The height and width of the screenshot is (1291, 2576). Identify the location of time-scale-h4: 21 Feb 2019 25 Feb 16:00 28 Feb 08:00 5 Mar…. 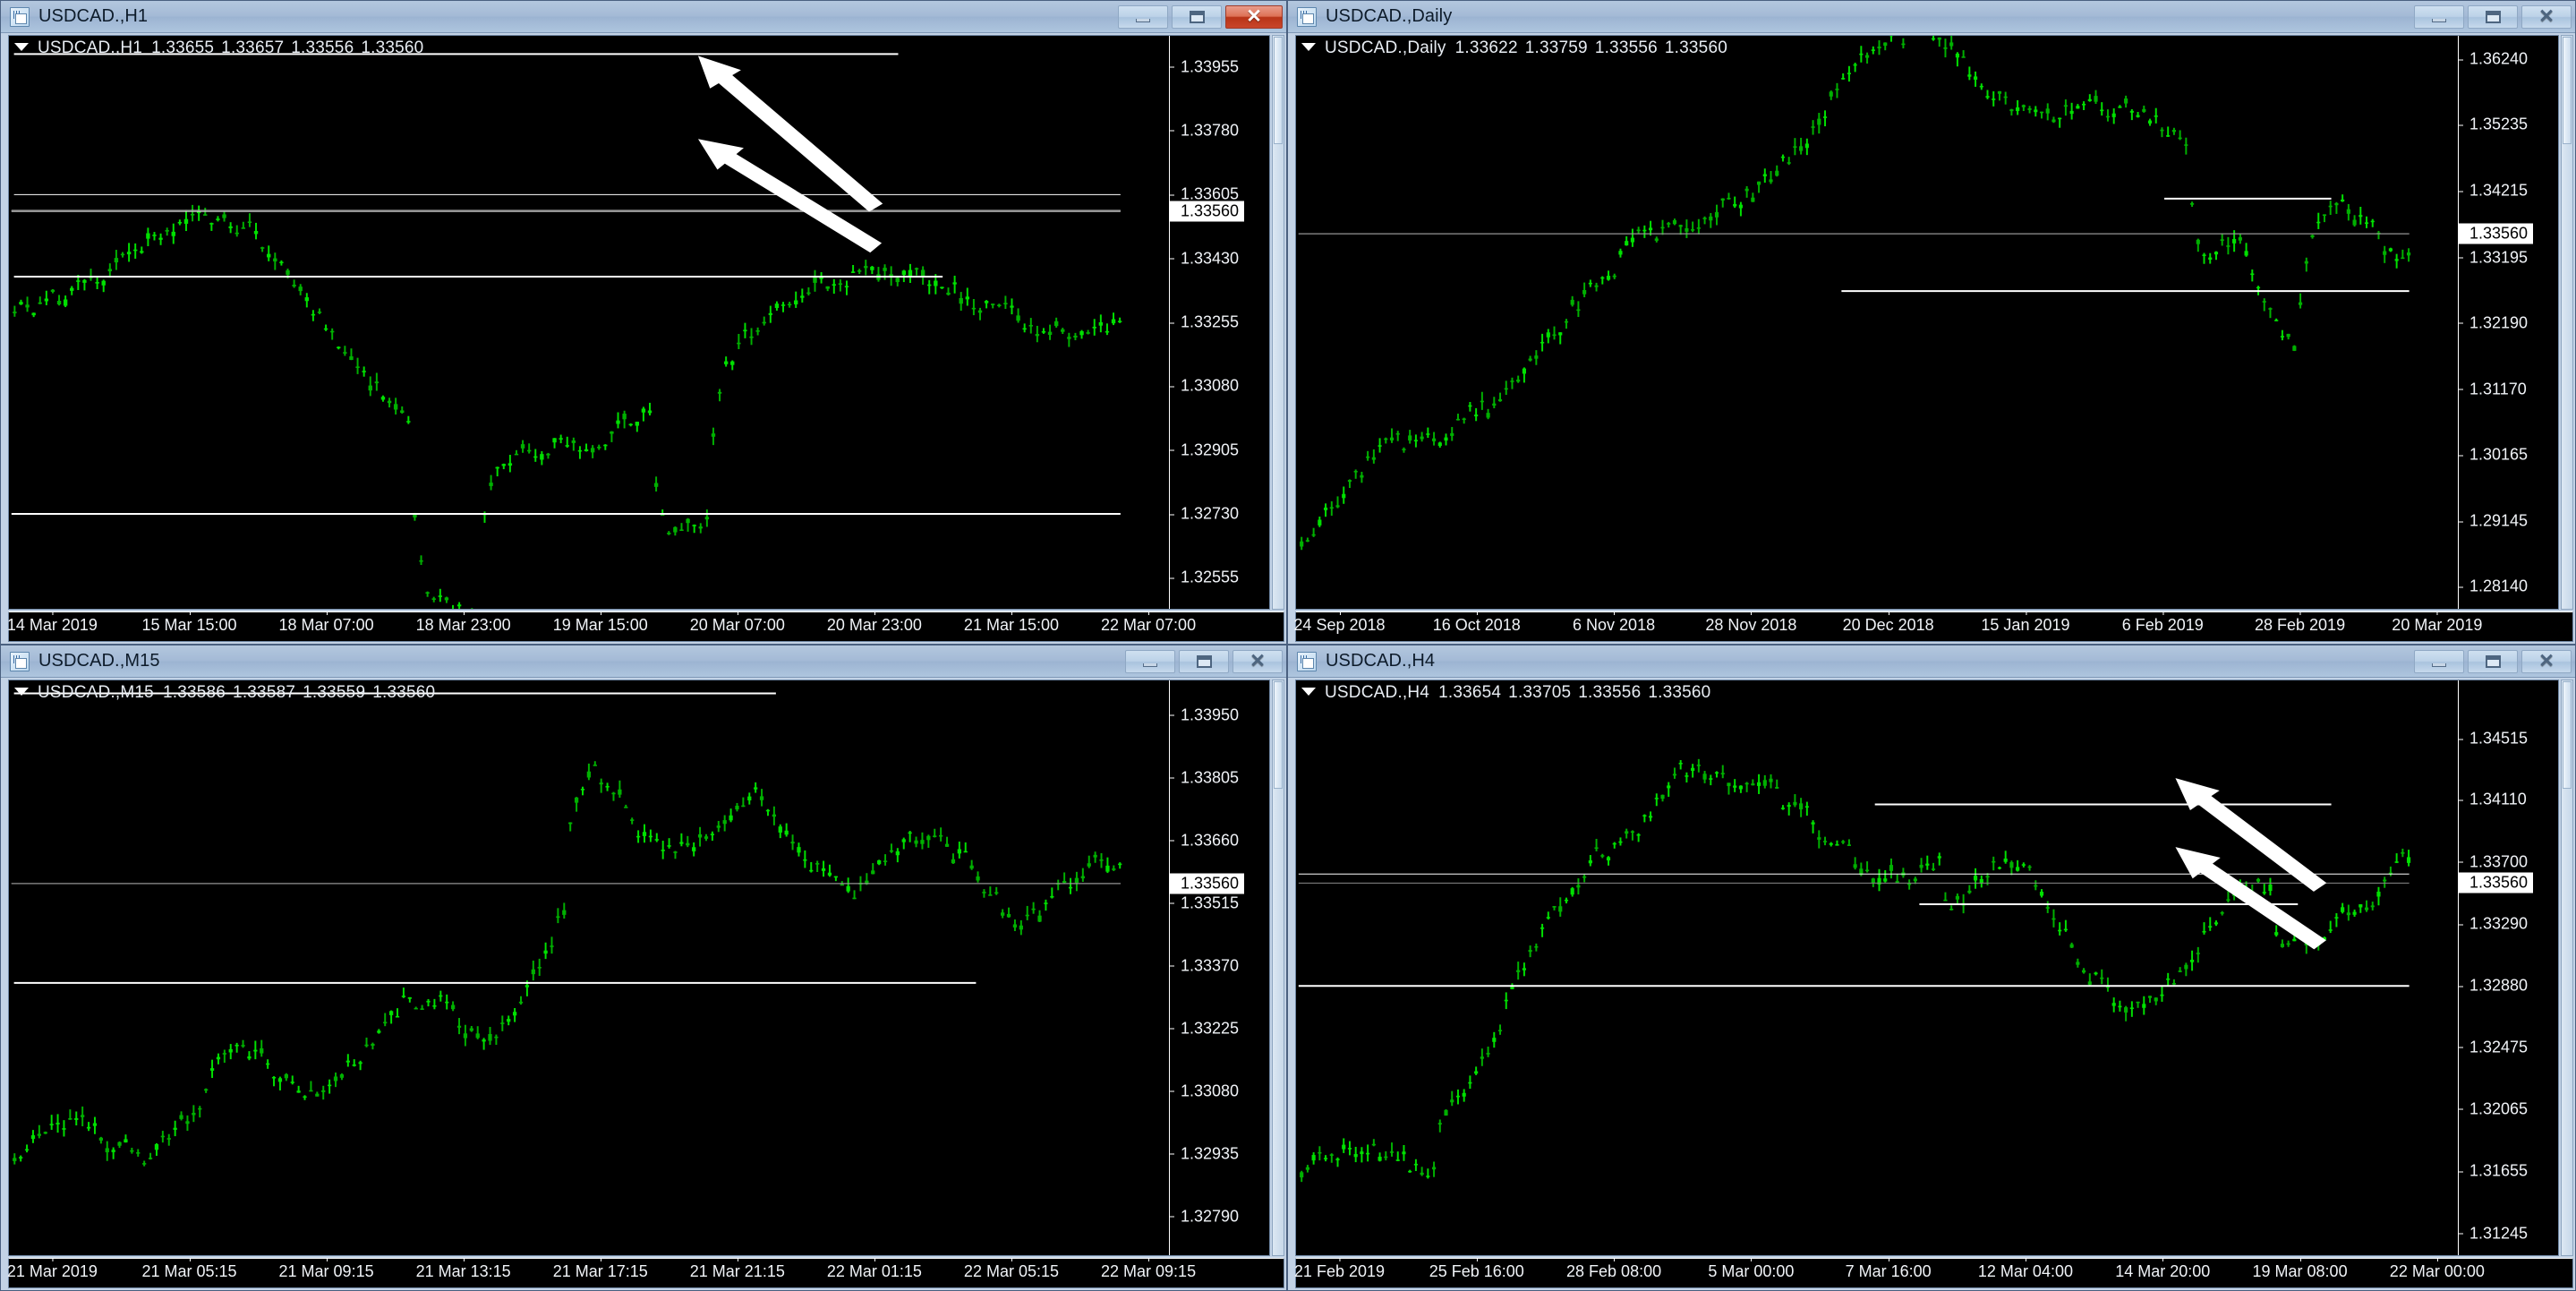
(1933, 1273).